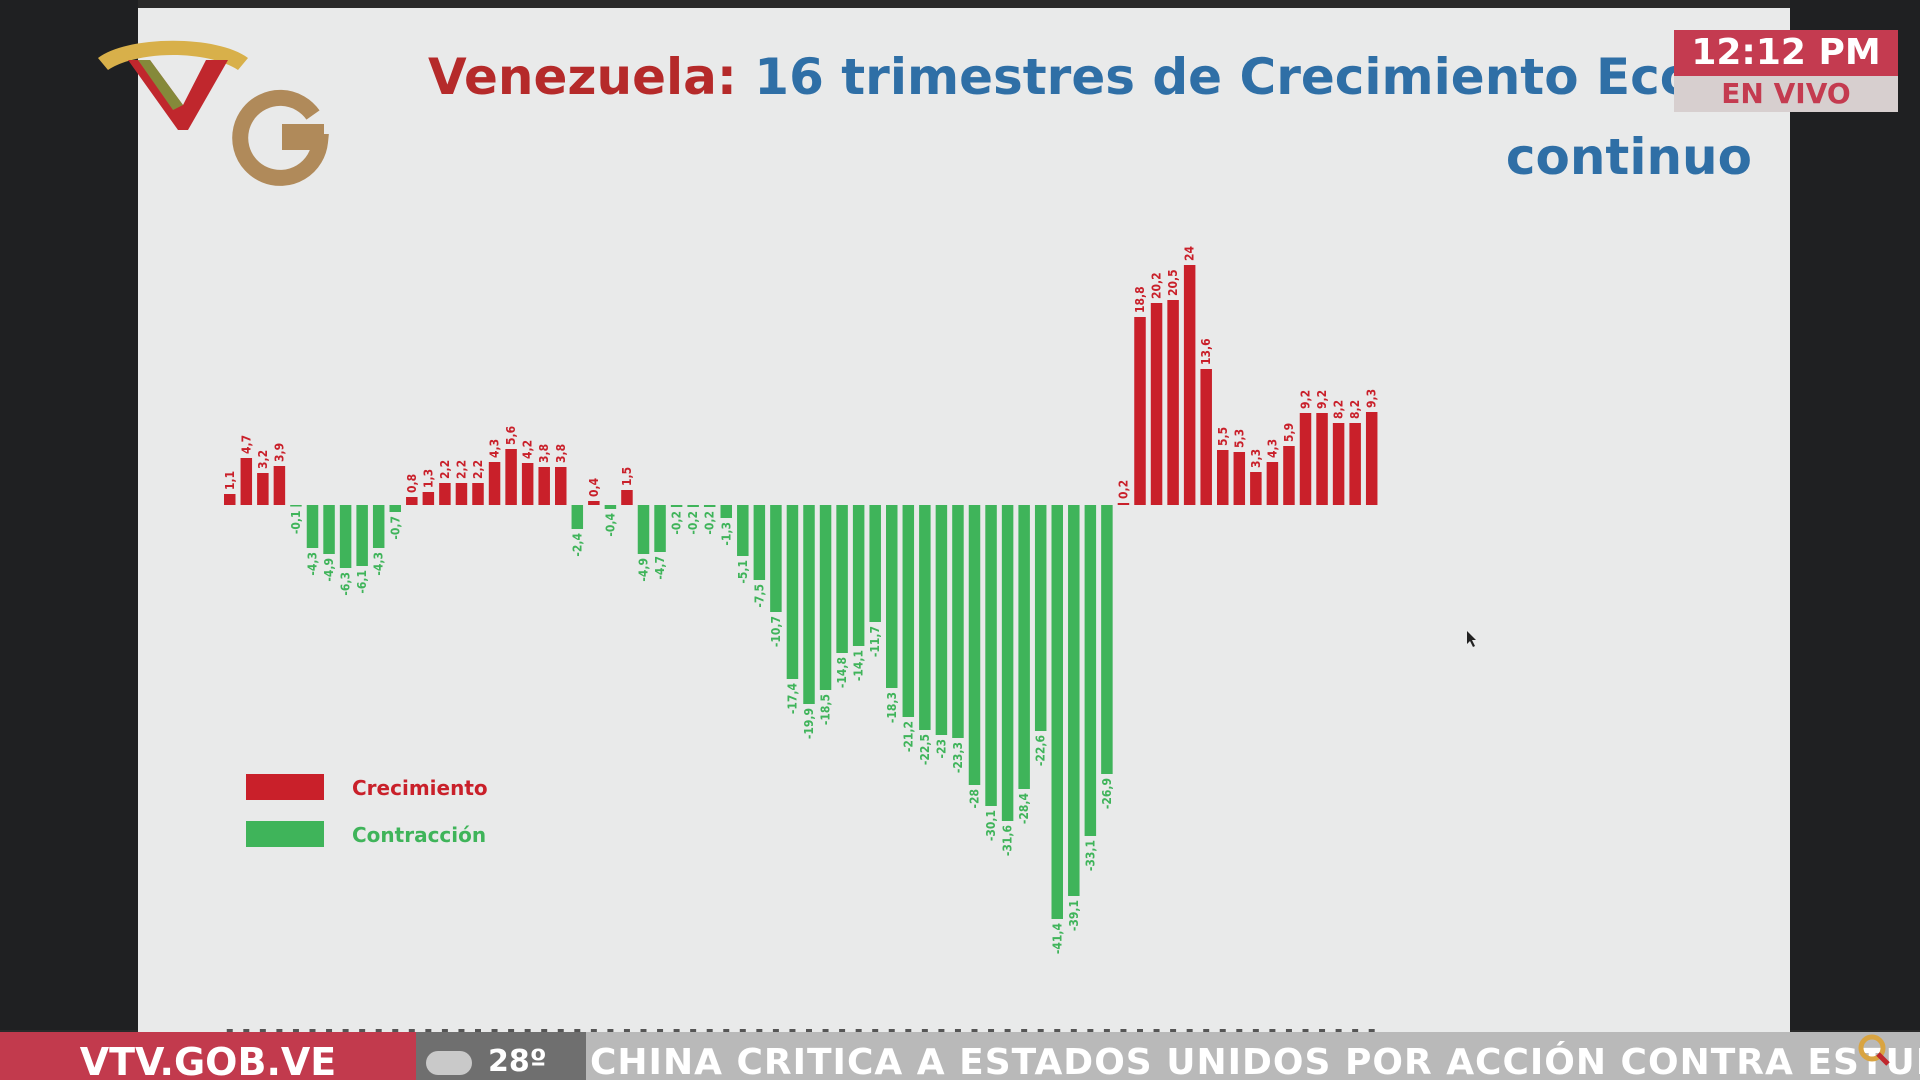  What do you see at coordinates (420, 788) in the screenshot?
I see `legend-label-growth: Crecimiento` at bounding box center [420, 788].